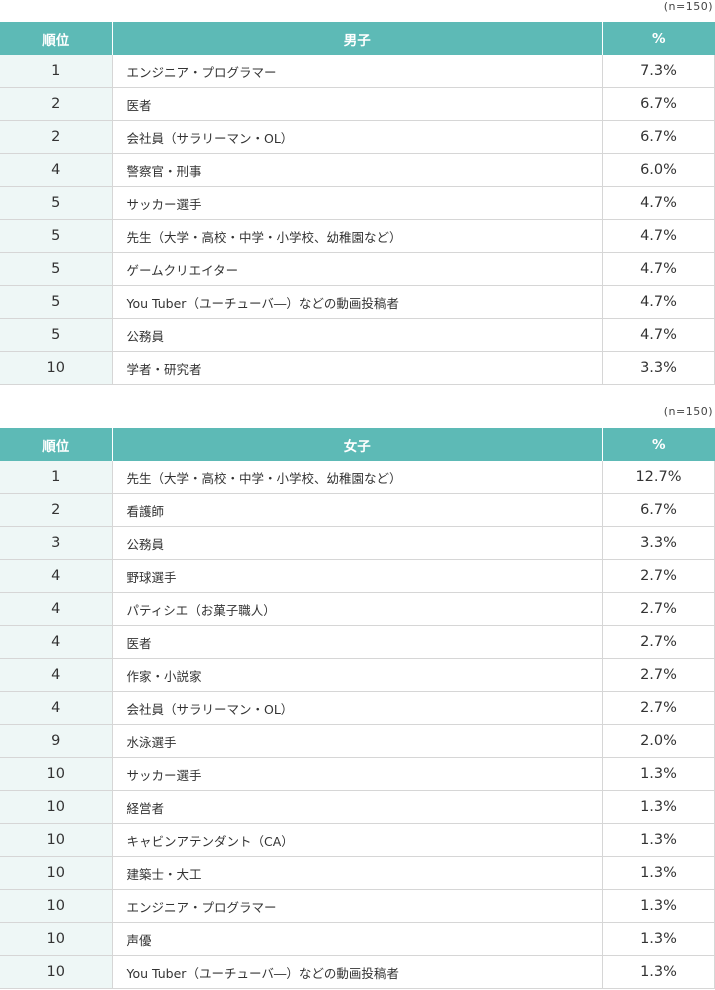 This screenshot has width=715, height=990. I want to click on job-column-header: 男子, so click(357, 38).